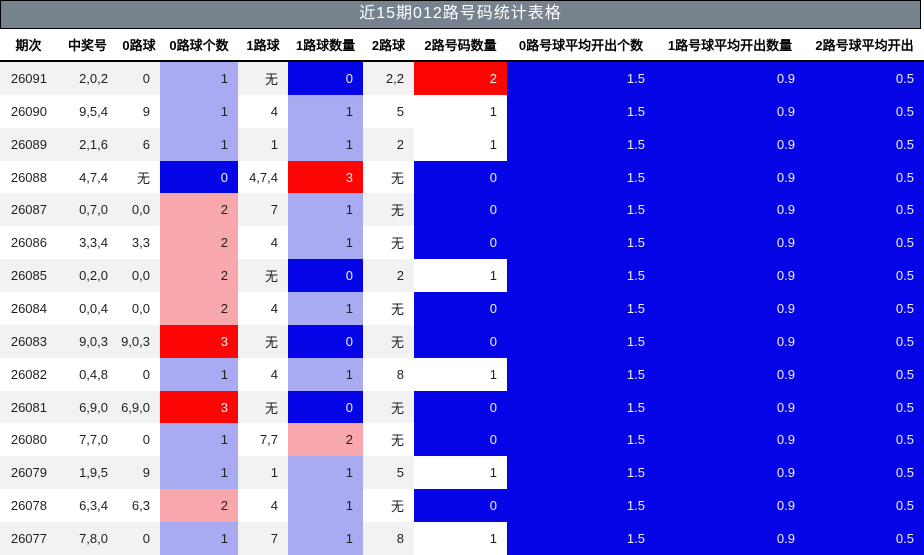  What do you see at coordinates (87, 276) in the screenshot?
I see `cell-winning: 0,2,0` at bounding box center [87, 276].